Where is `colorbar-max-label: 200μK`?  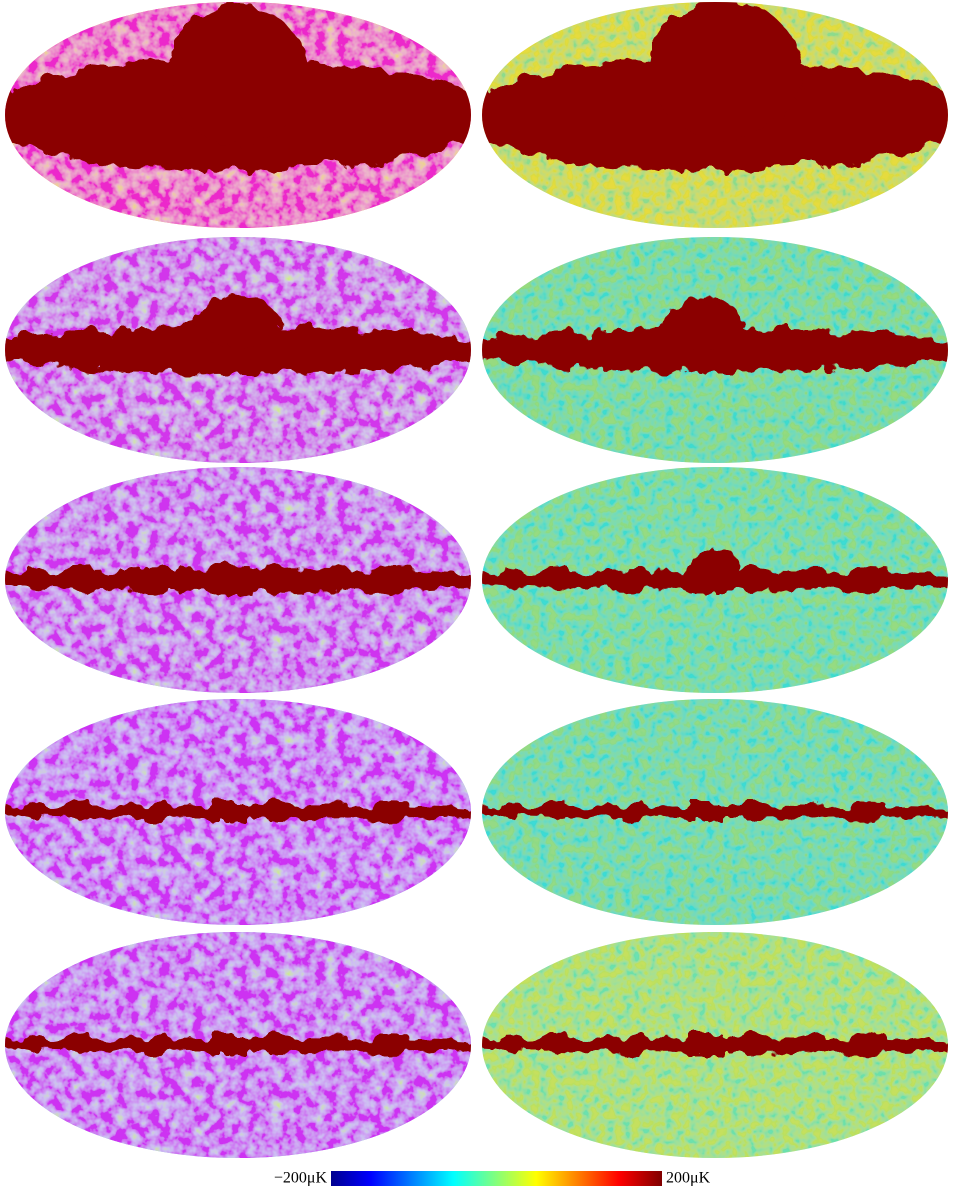
colorbar-max-label: 200μK is located at coordinates (688, 1178).